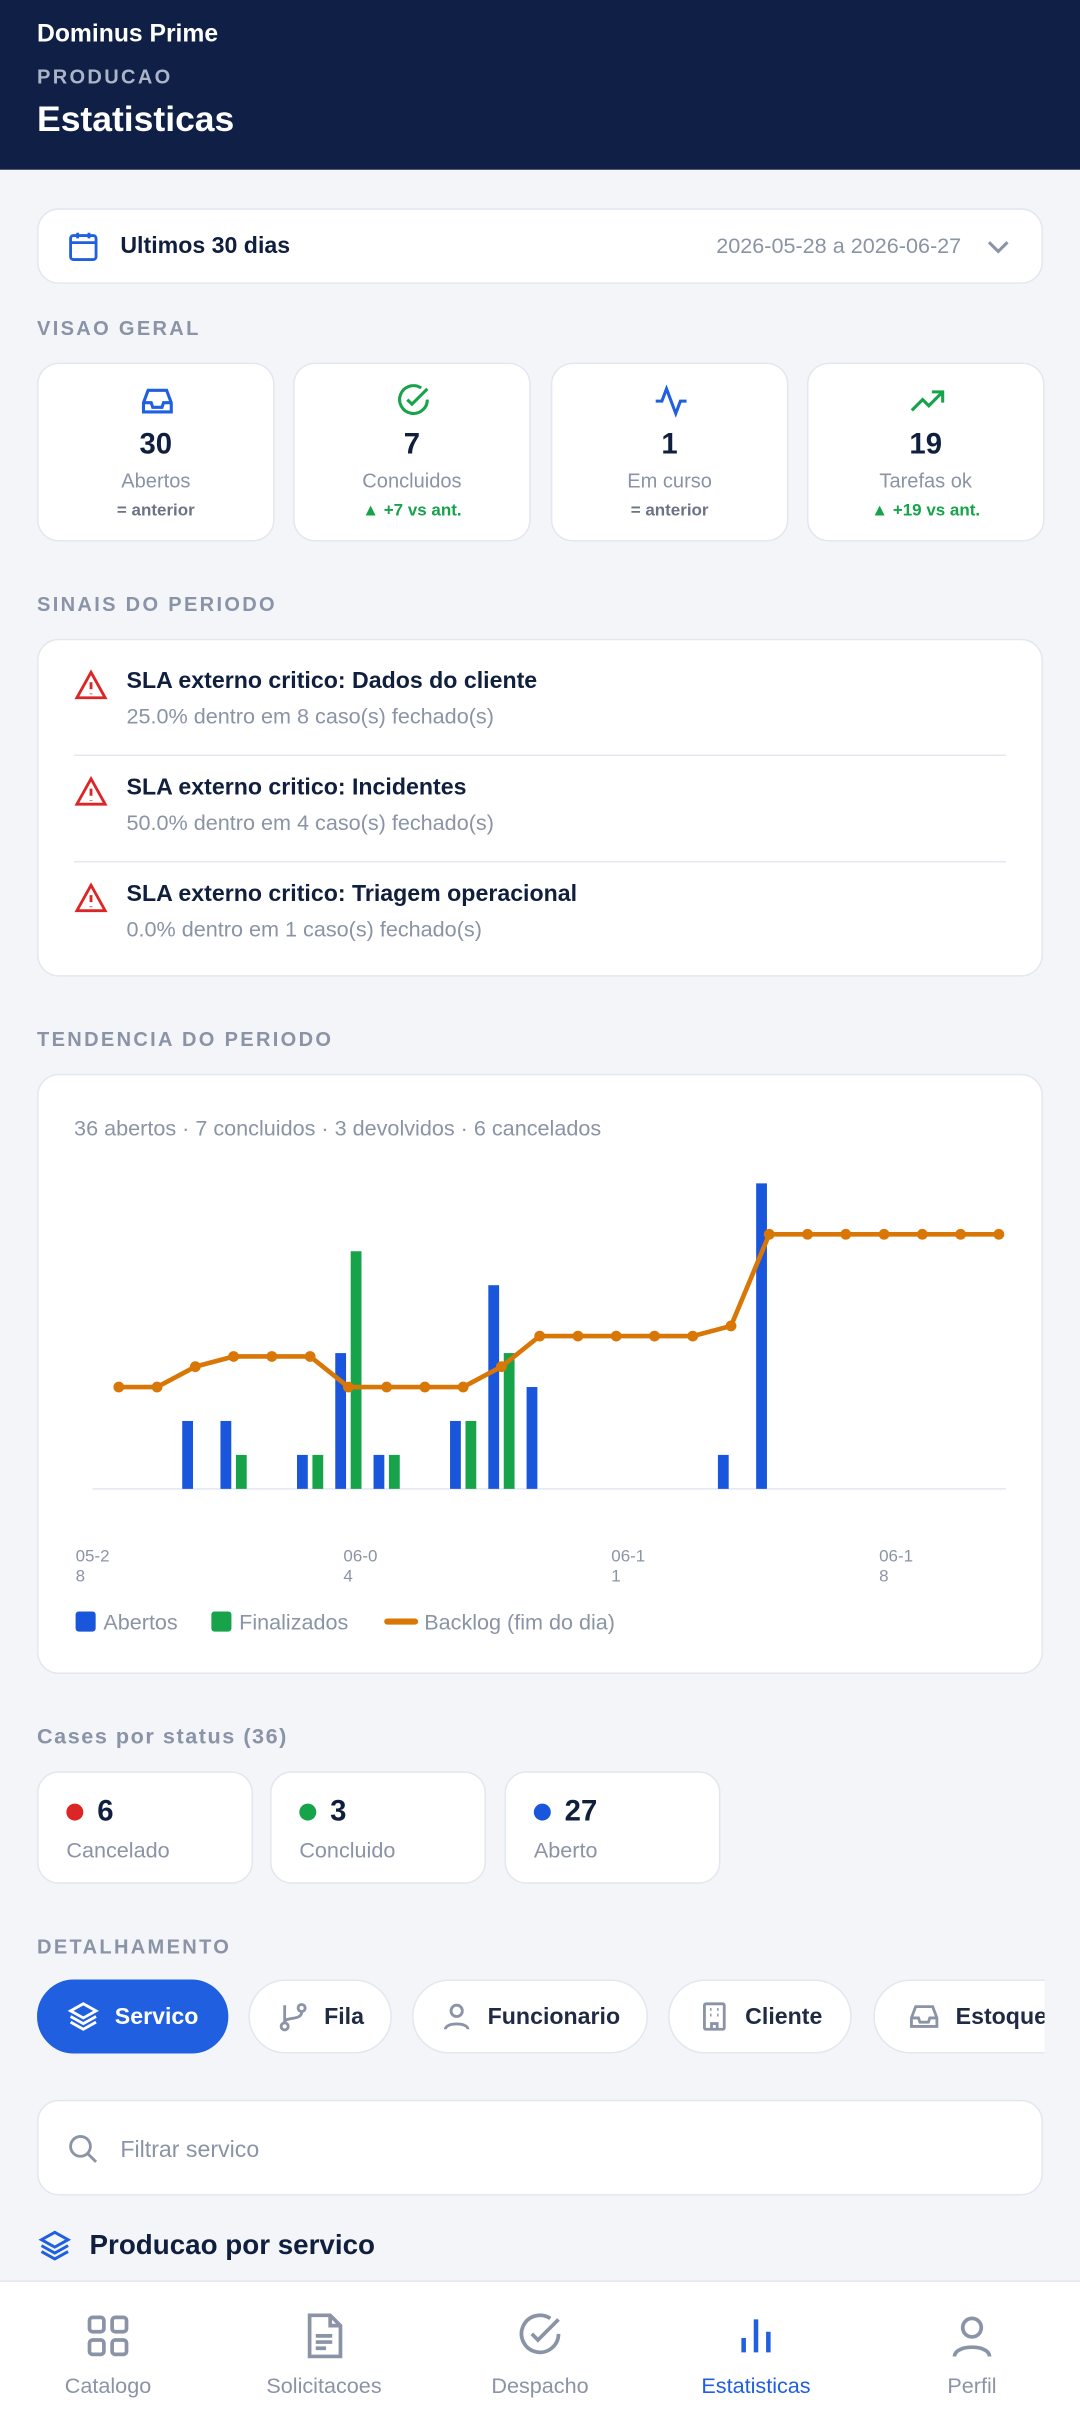  I want to click on period-selector: Ultimos 30 dias 2026-05-28 a 2026-06-27, so click(540, 246).